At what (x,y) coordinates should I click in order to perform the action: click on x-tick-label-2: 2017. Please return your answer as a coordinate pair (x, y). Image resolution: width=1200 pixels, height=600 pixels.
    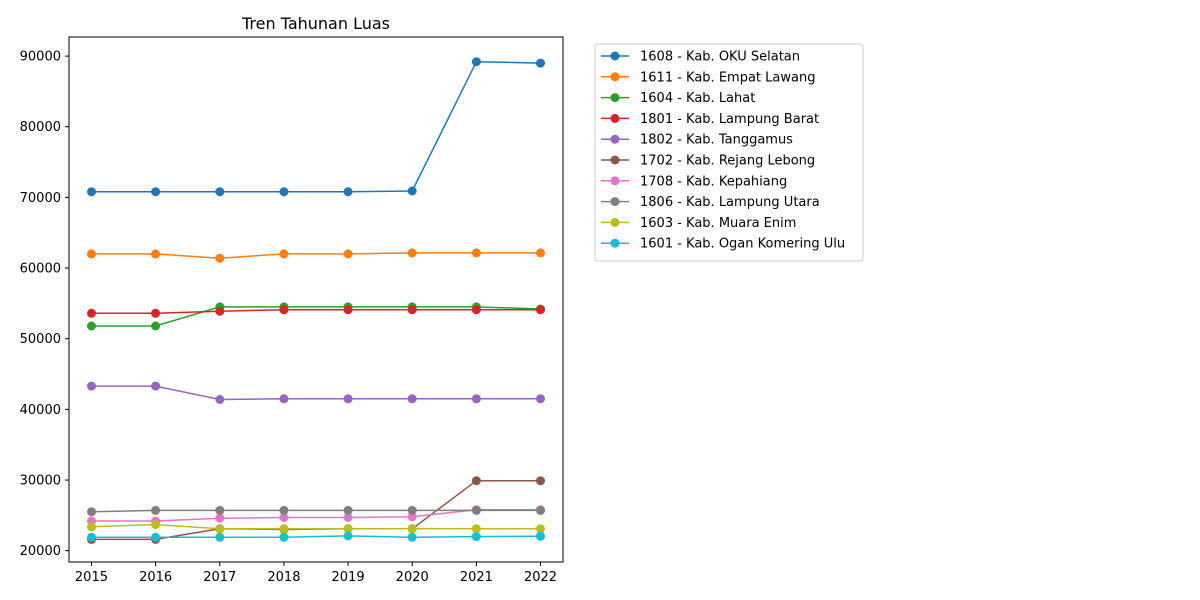
    Looking at the image, I should click on (219, 577).